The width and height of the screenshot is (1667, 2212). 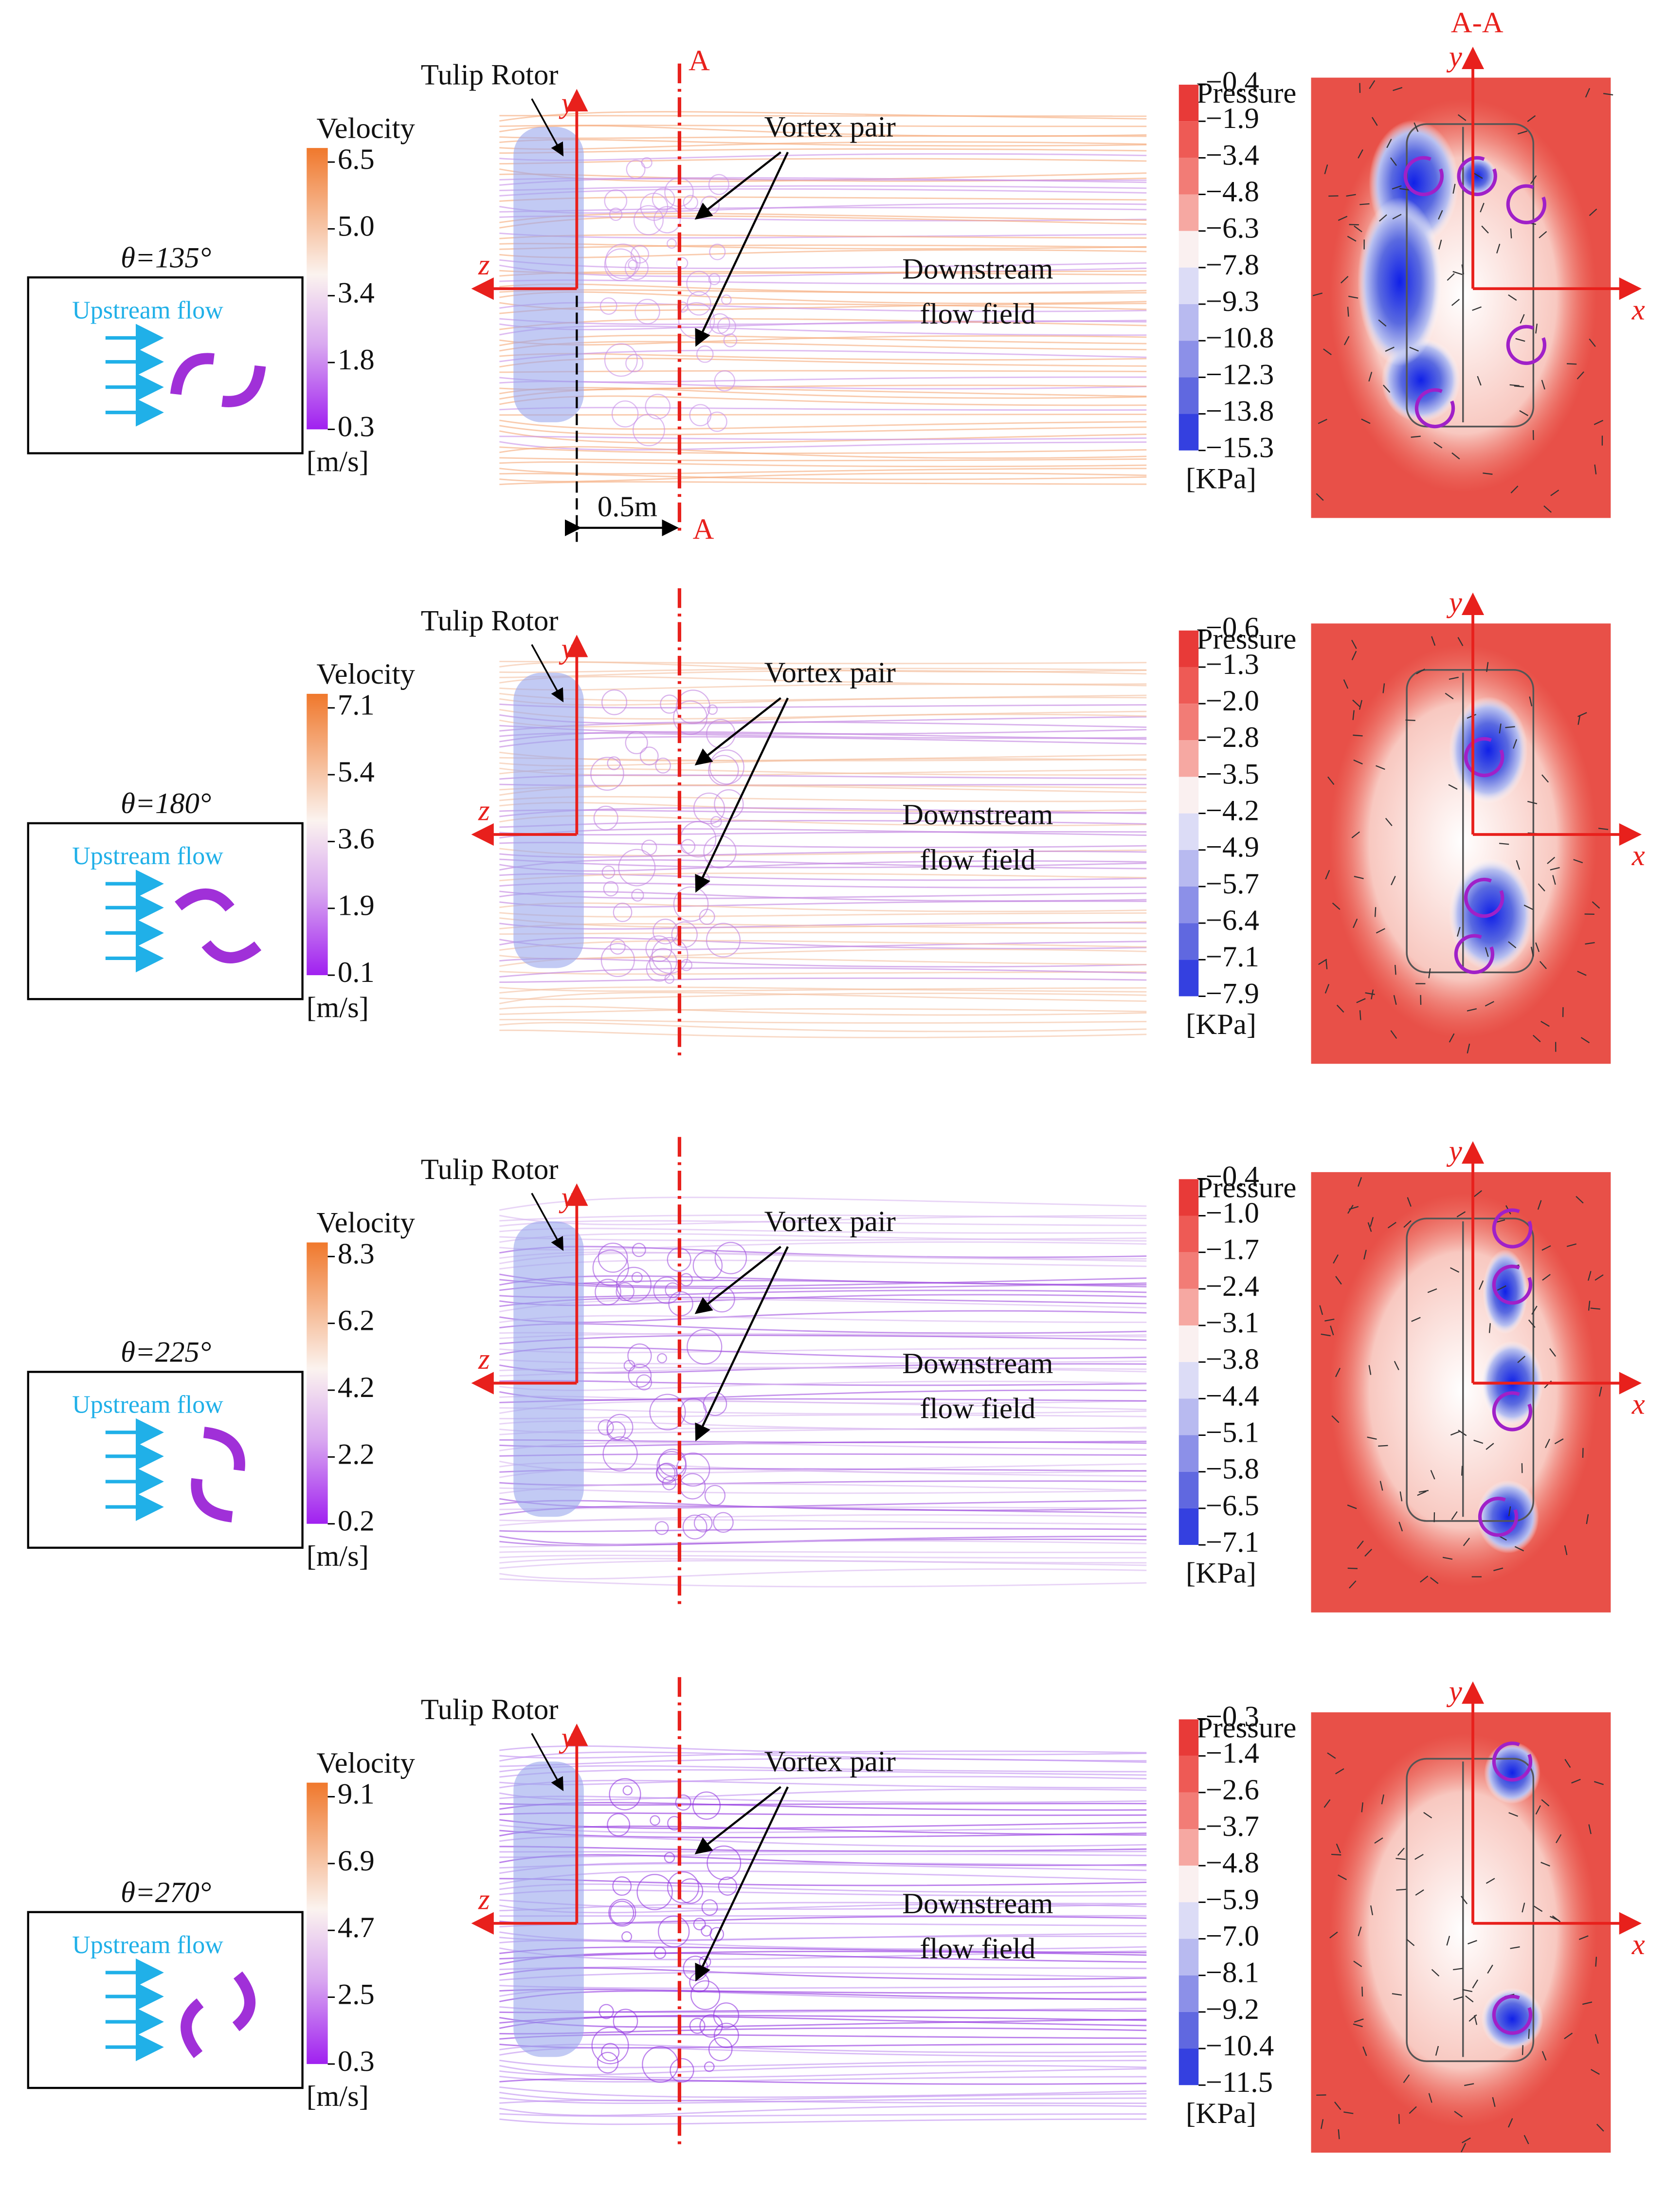 What do you see at coordinates (1638, 1404) in the screenshot?
I see `section-axis-x-label: x` at bounding box center [1638, 1404].